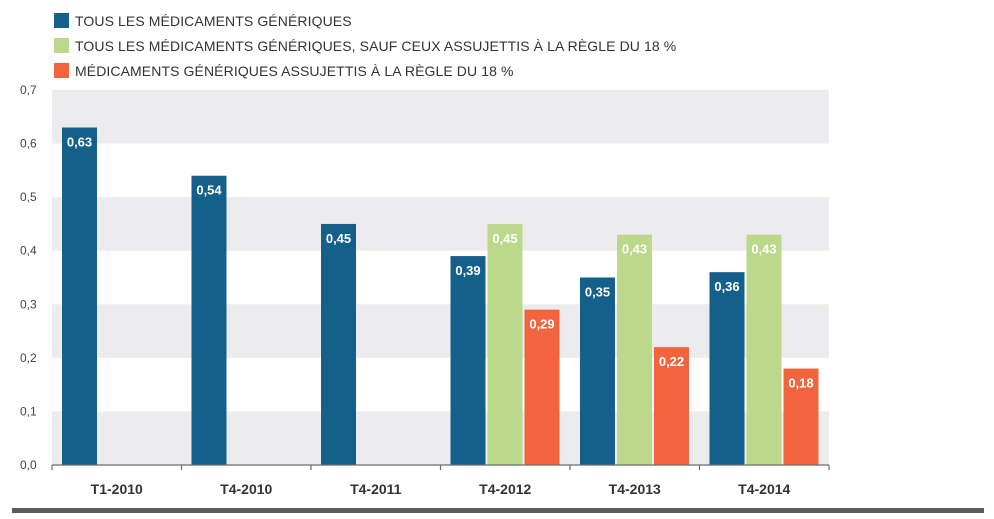 The height and width of the screenshot is (519, 994). Describe the element at coordinates (764, 489) in the screenshot. I see `x-category-label: T4-2014` at that location.